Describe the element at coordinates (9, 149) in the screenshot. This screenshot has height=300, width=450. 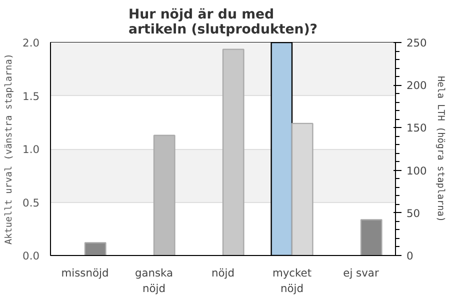
I see `y-axis-title: Aktuellt urval (vänstra staplarna)` at that location.